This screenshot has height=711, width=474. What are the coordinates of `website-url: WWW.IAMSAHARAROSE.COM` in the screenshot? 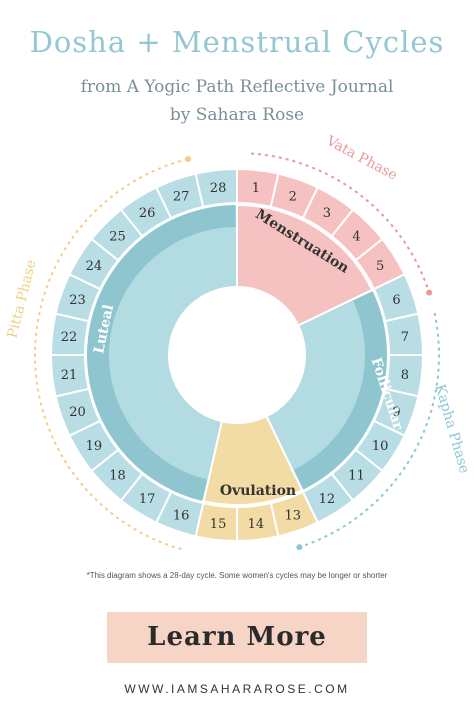 It's located at (236, 689).